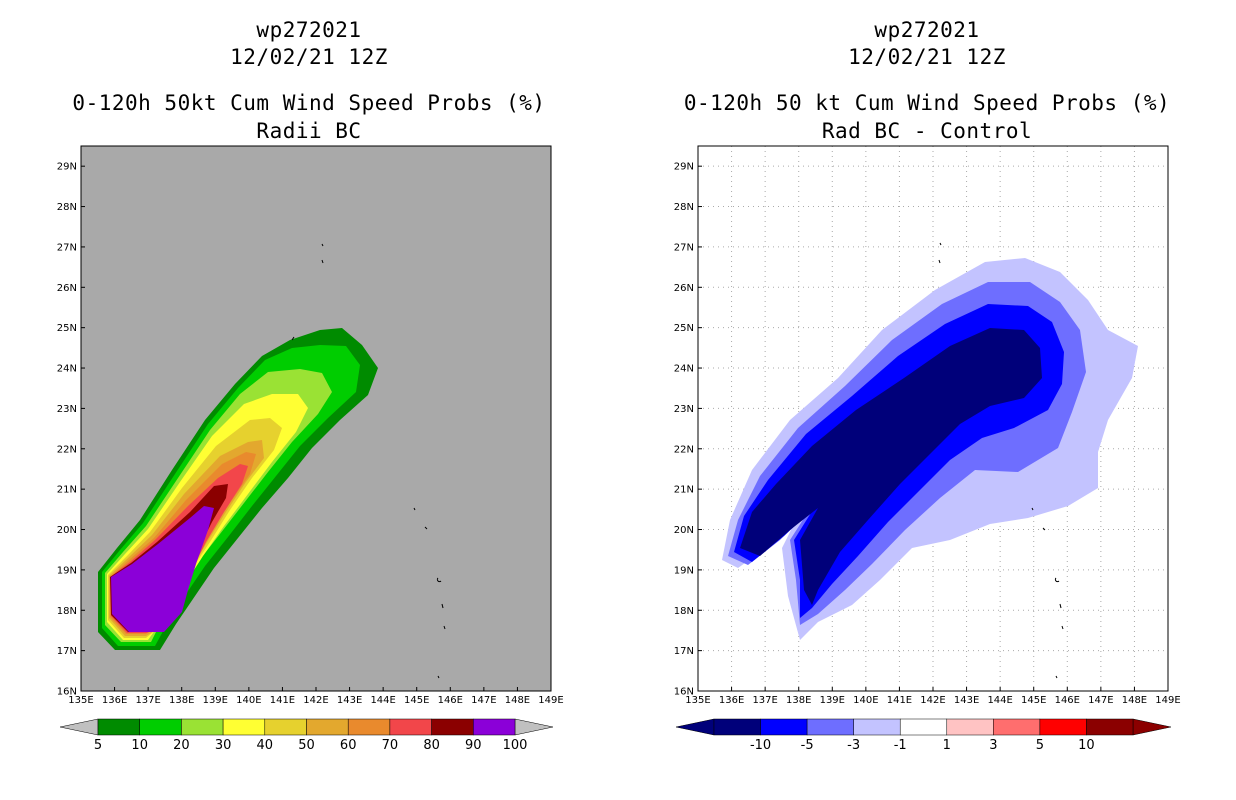 This screenshot has width=1236, height=800. What do you see at coordinates (473, 745) in the screenshot?
I see `colorbar-label: 90` at bounding box center [473, 745].